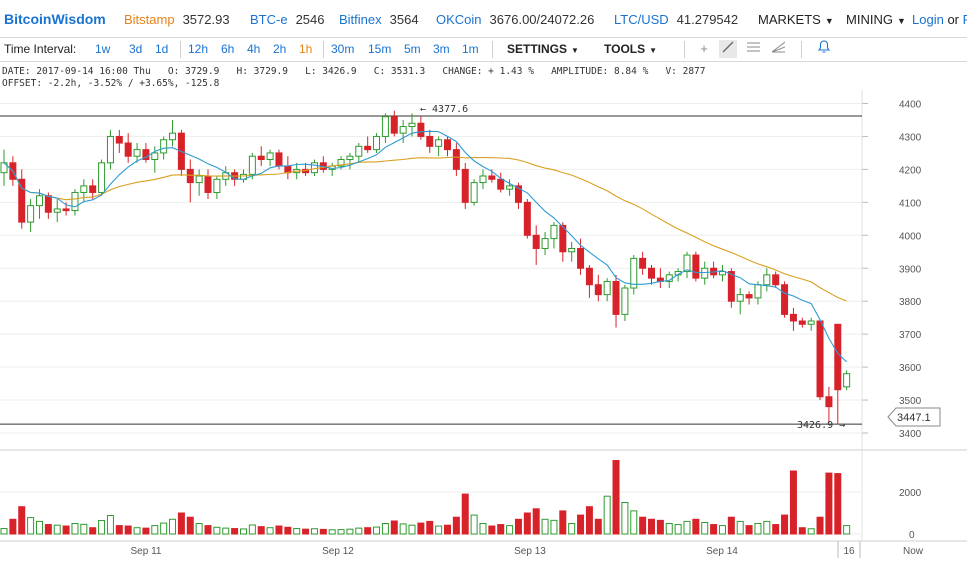 Image resolution: width=967 pixels, height=567 pixels. I want to click on horizontal-lines-tool-icon, so click(753, 49).